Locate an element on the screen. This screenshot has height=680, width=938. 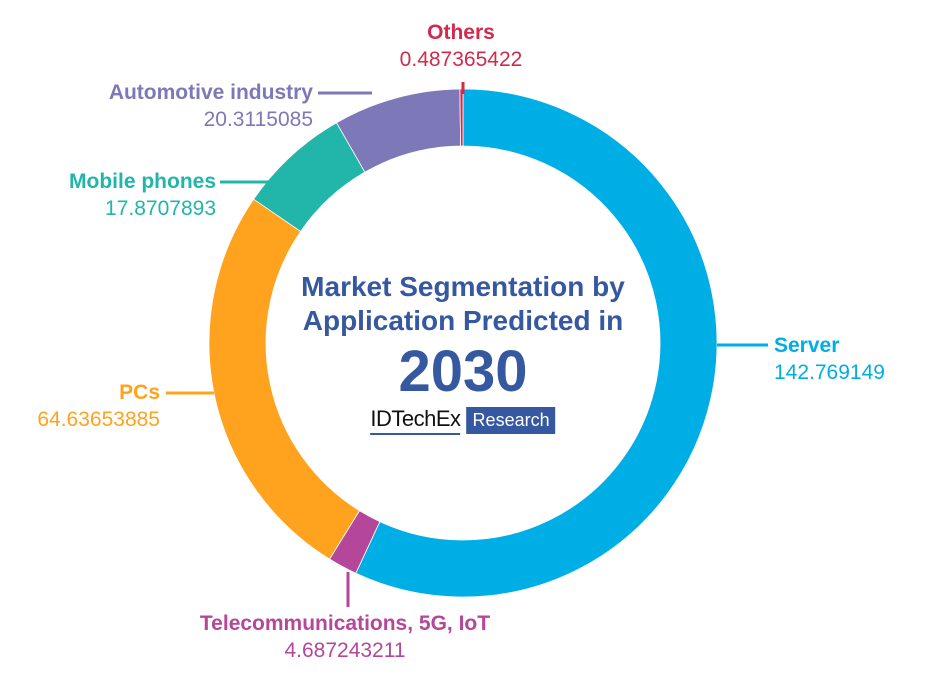
label-automotive-value: 20.3115085 is located at coordinates (258, 119).